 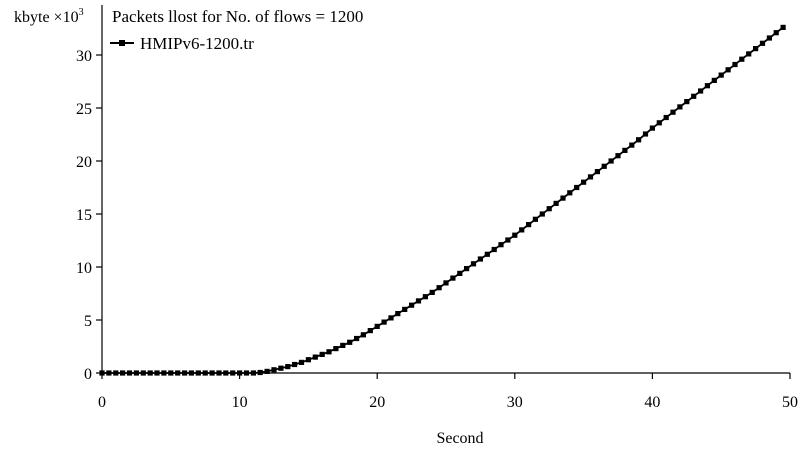 I want to click on x-tick-label: 10, so click(x=240, y=402).